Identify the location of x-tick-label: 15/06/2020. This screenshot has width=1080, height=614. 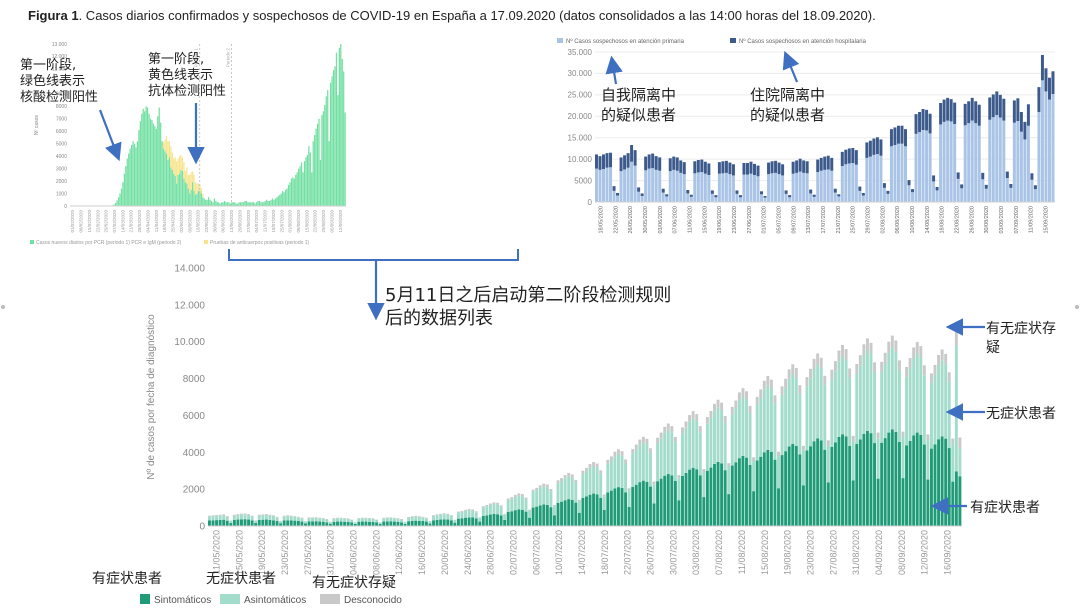
(705, 220).